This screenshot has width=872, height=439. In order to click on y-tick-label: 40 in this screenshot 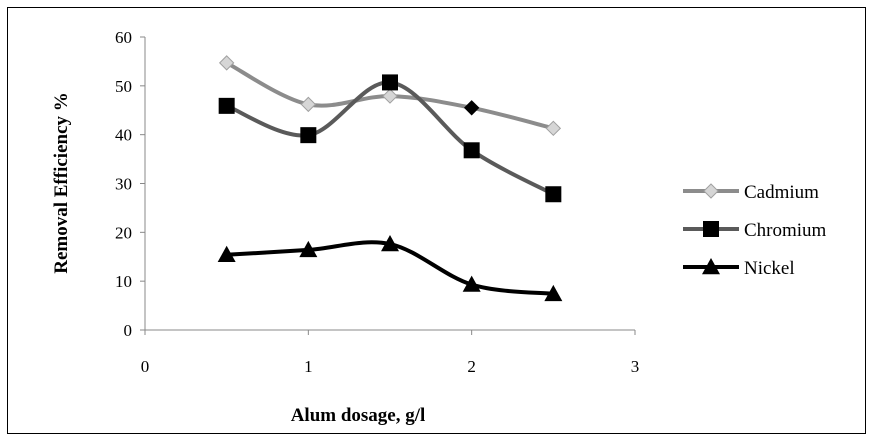, I will do `click(123, 135)`.